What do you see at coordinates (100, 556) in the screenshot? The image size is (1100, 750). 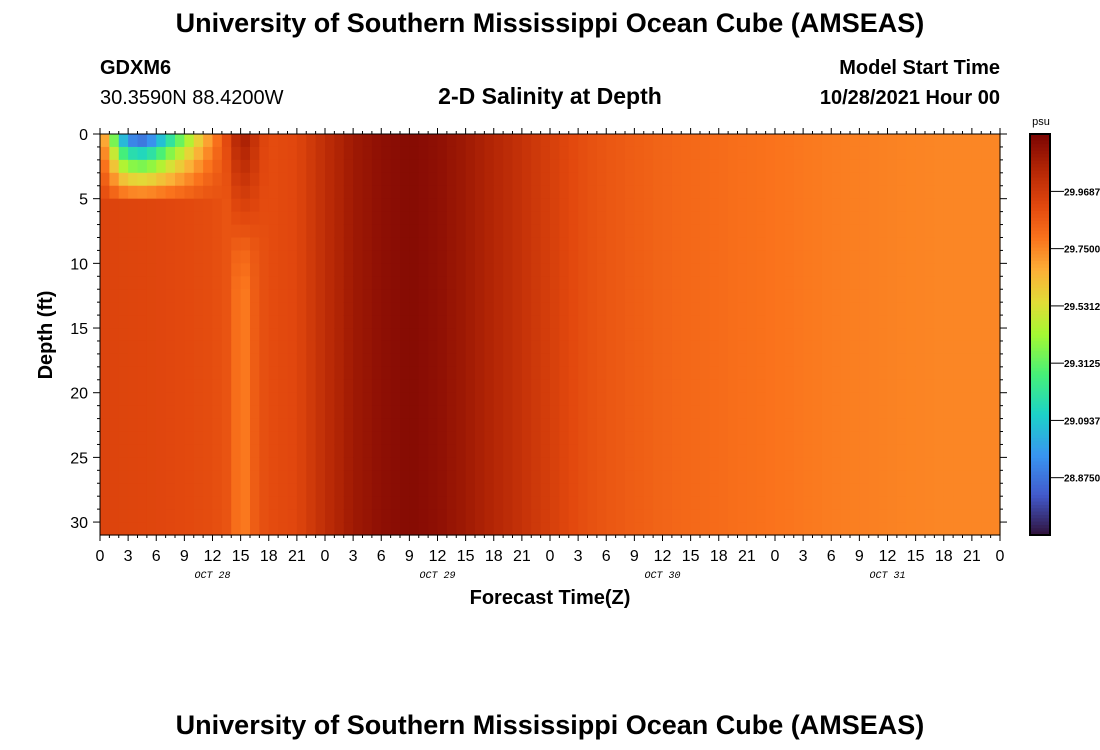 I see `x-tick-label: 0` at bounding box center [100, 556].